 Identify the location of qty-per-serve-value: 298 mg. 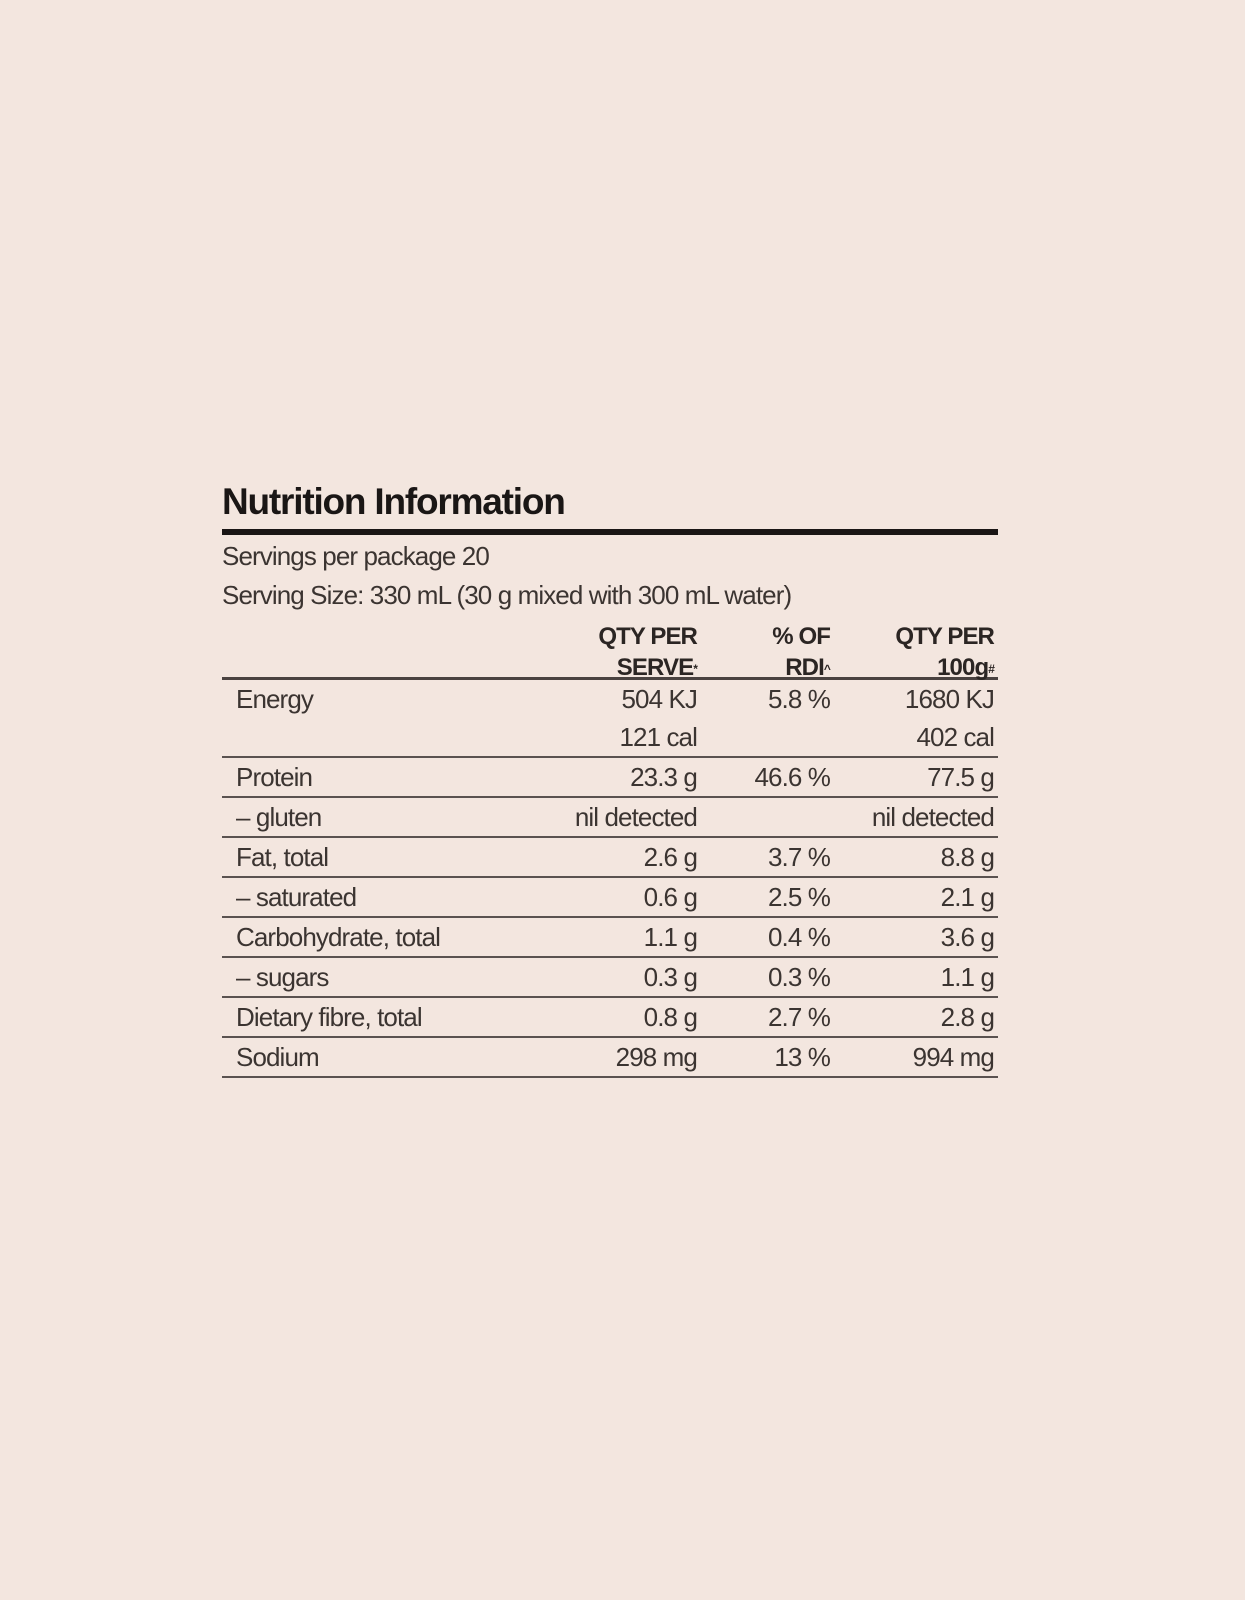
(656, 1057).